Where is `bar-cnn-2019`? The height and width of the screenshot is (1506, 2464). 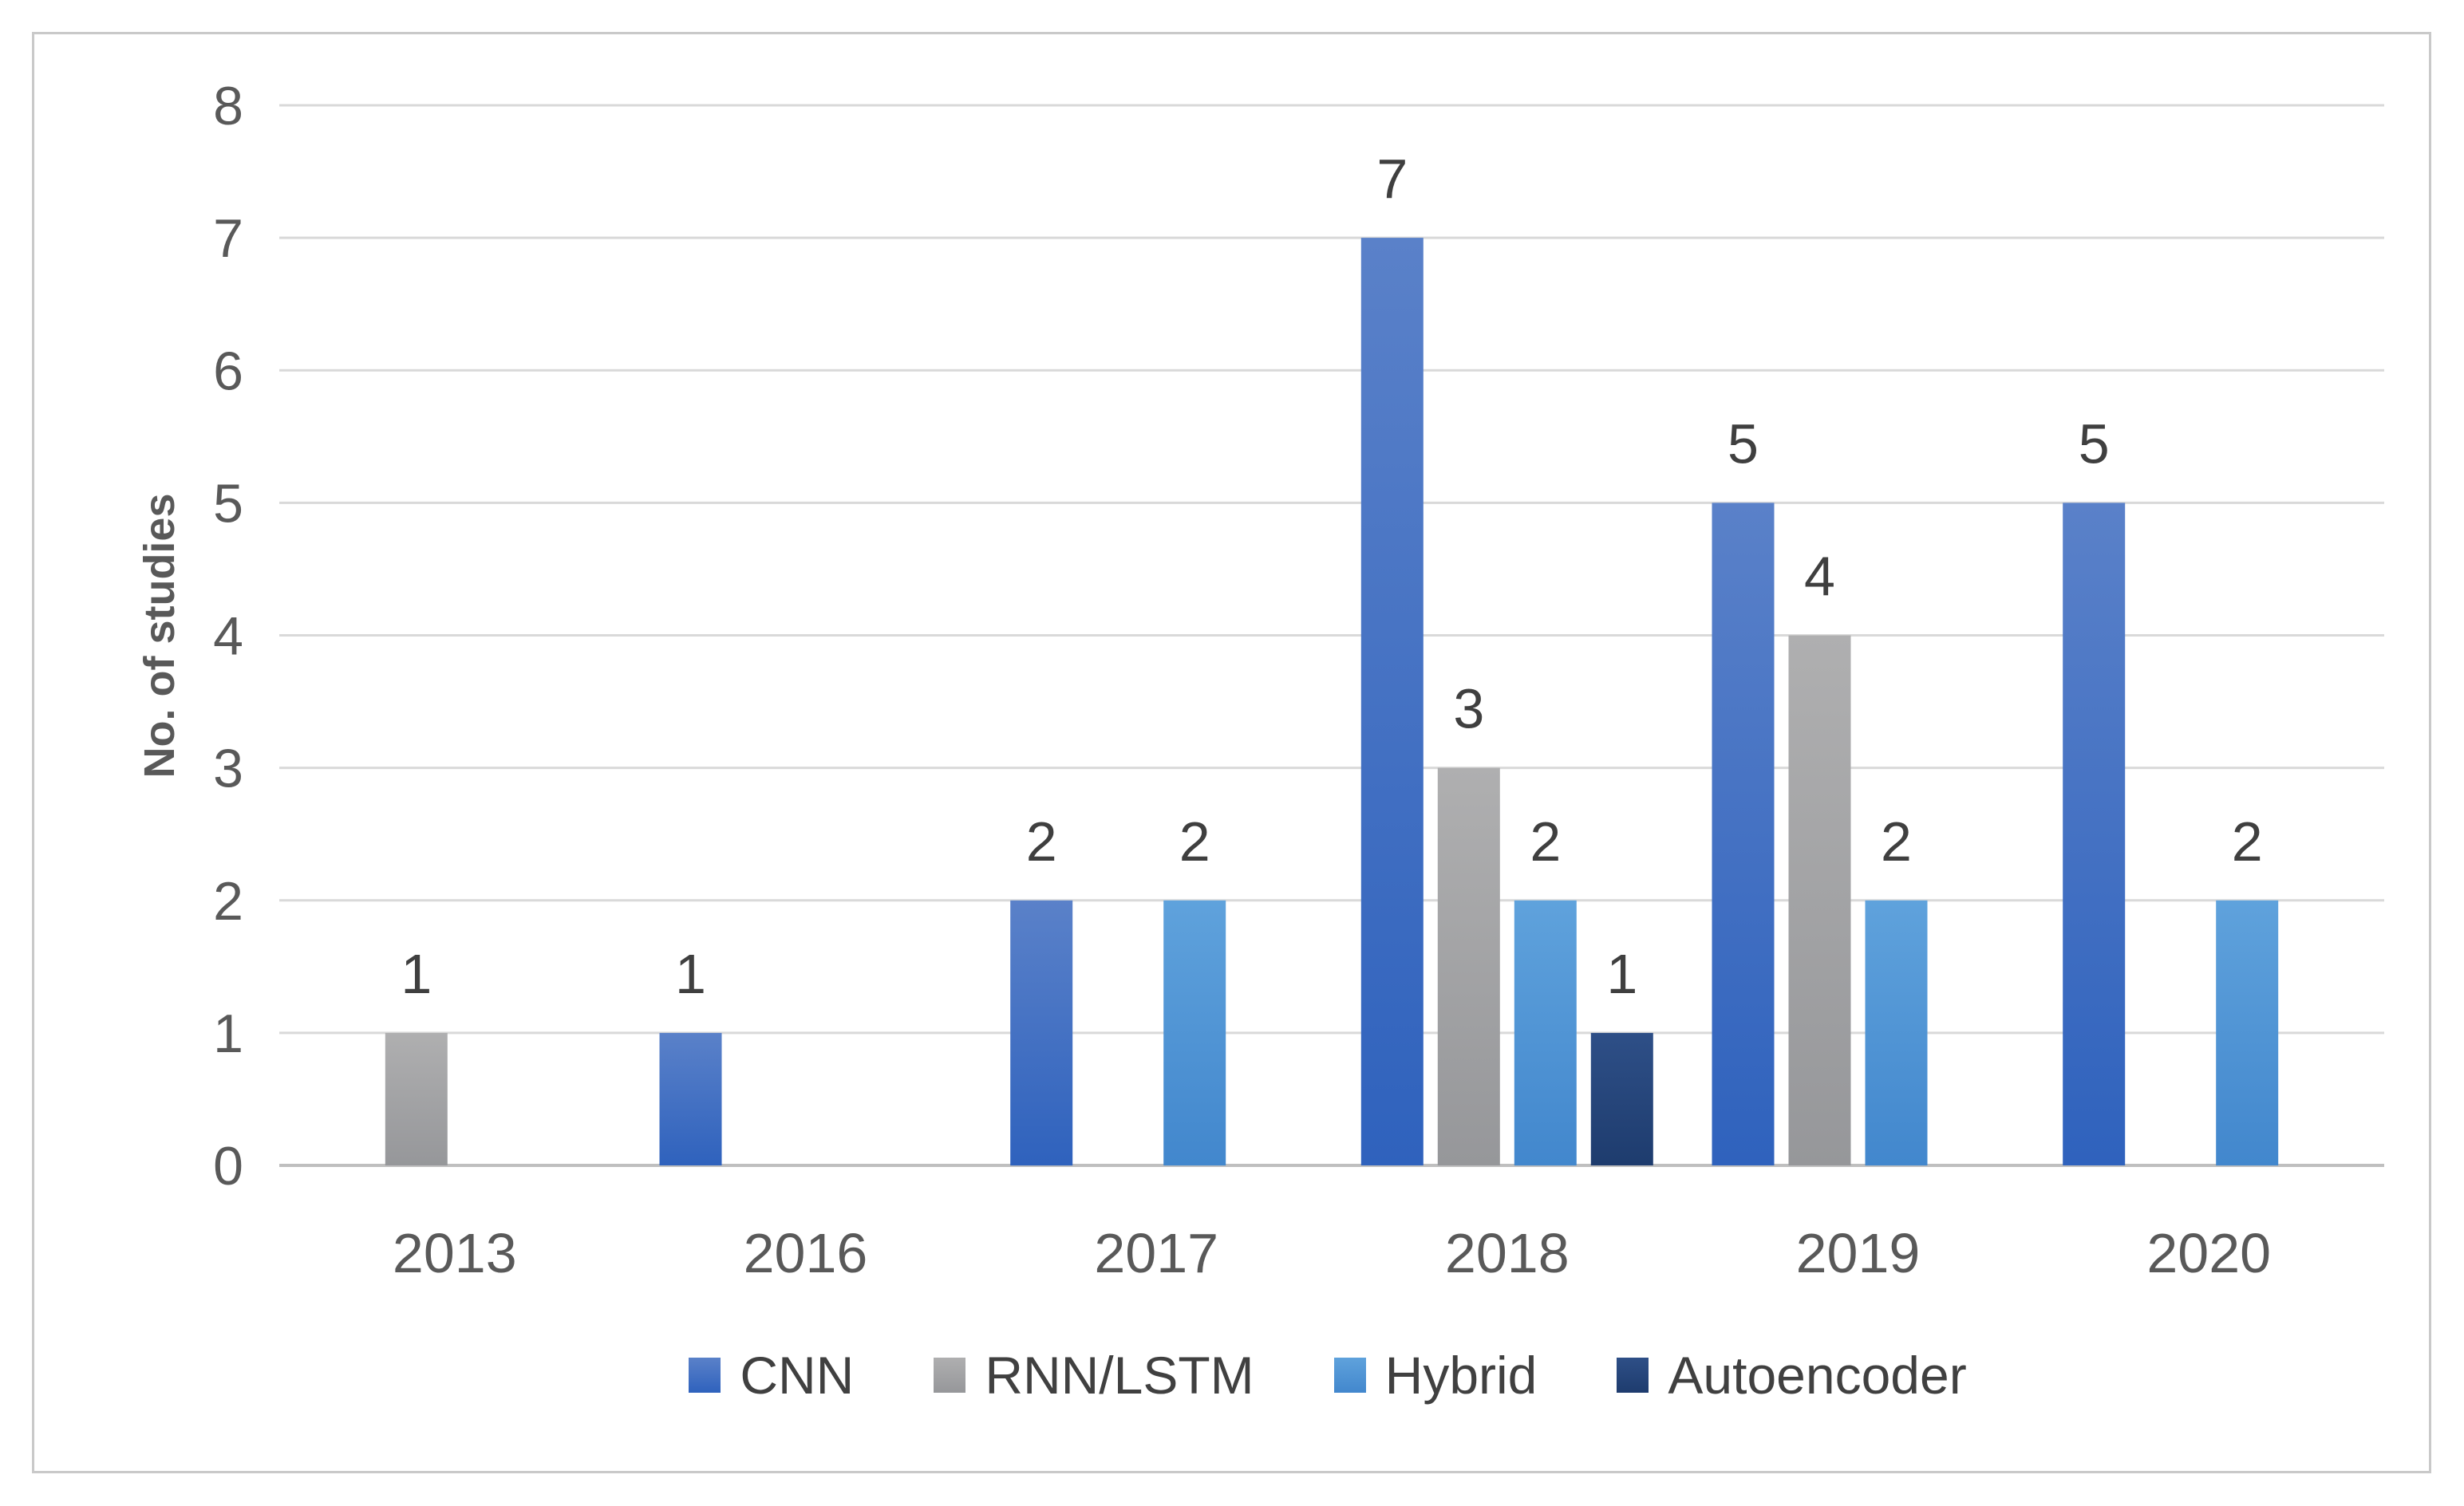
bar-cnn-2019 is located at coordinates (1743, 834).